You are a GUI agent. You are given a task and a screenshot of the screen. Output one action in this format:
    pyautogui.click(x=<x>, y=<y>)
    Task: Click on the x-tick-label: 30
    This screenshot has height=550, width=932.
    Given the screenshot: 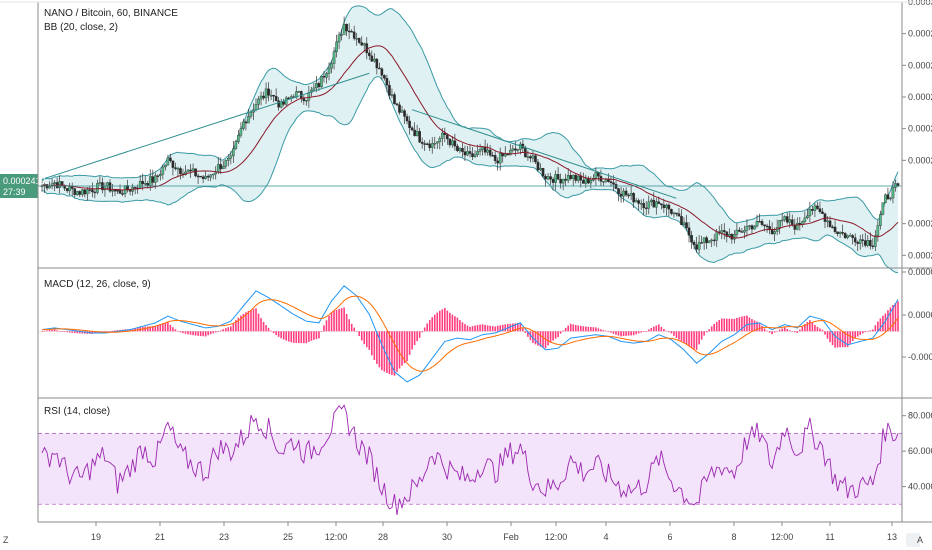 What is the action you would take?
    pyautogui.click(x=447, y=537)
    